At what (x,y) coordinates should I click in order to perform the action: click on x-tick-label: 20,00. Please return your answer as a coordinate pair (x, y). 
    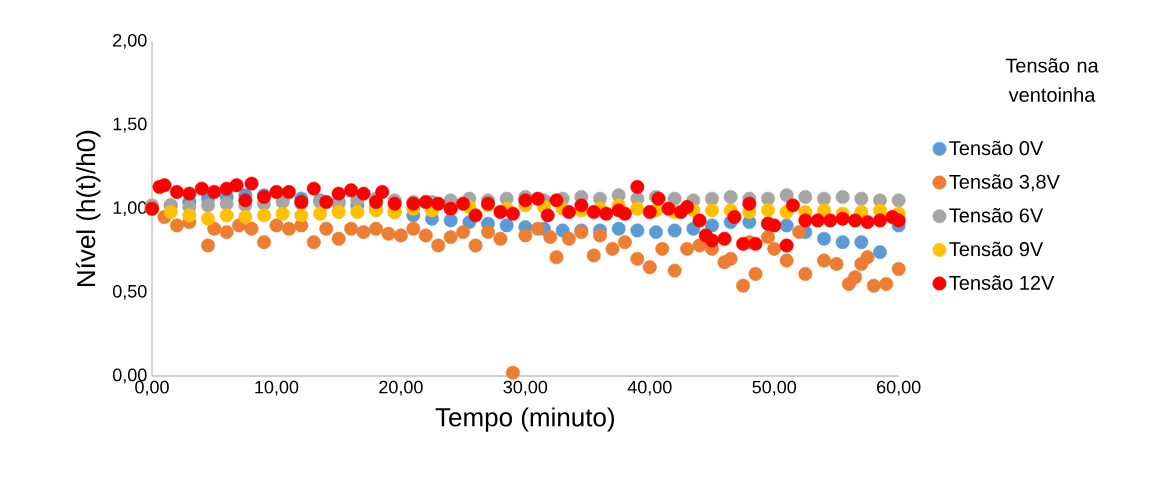
    Looking at the image, I should click on (401, 388).